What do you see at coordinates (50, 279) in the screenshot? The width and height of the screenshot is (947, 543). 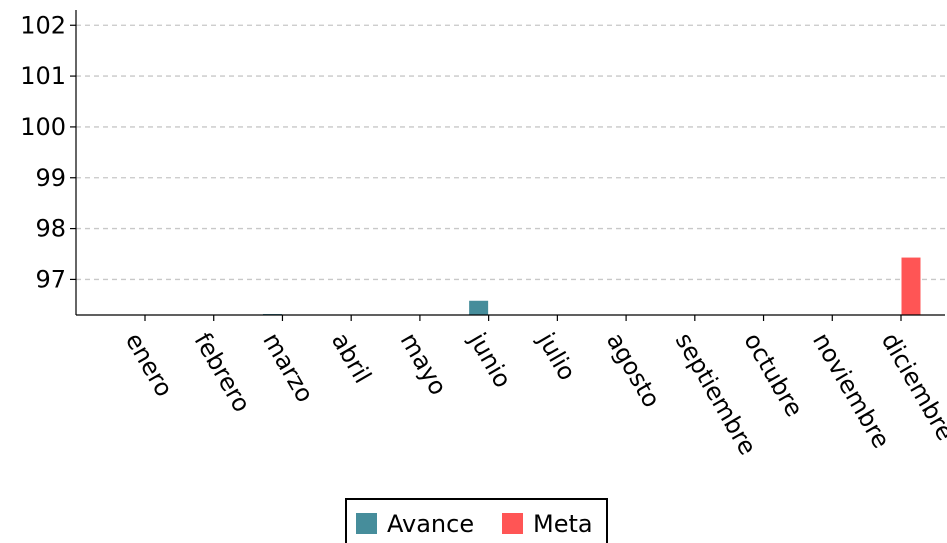 I see `y-tick-label: 97` at bounding box center [50, 279].